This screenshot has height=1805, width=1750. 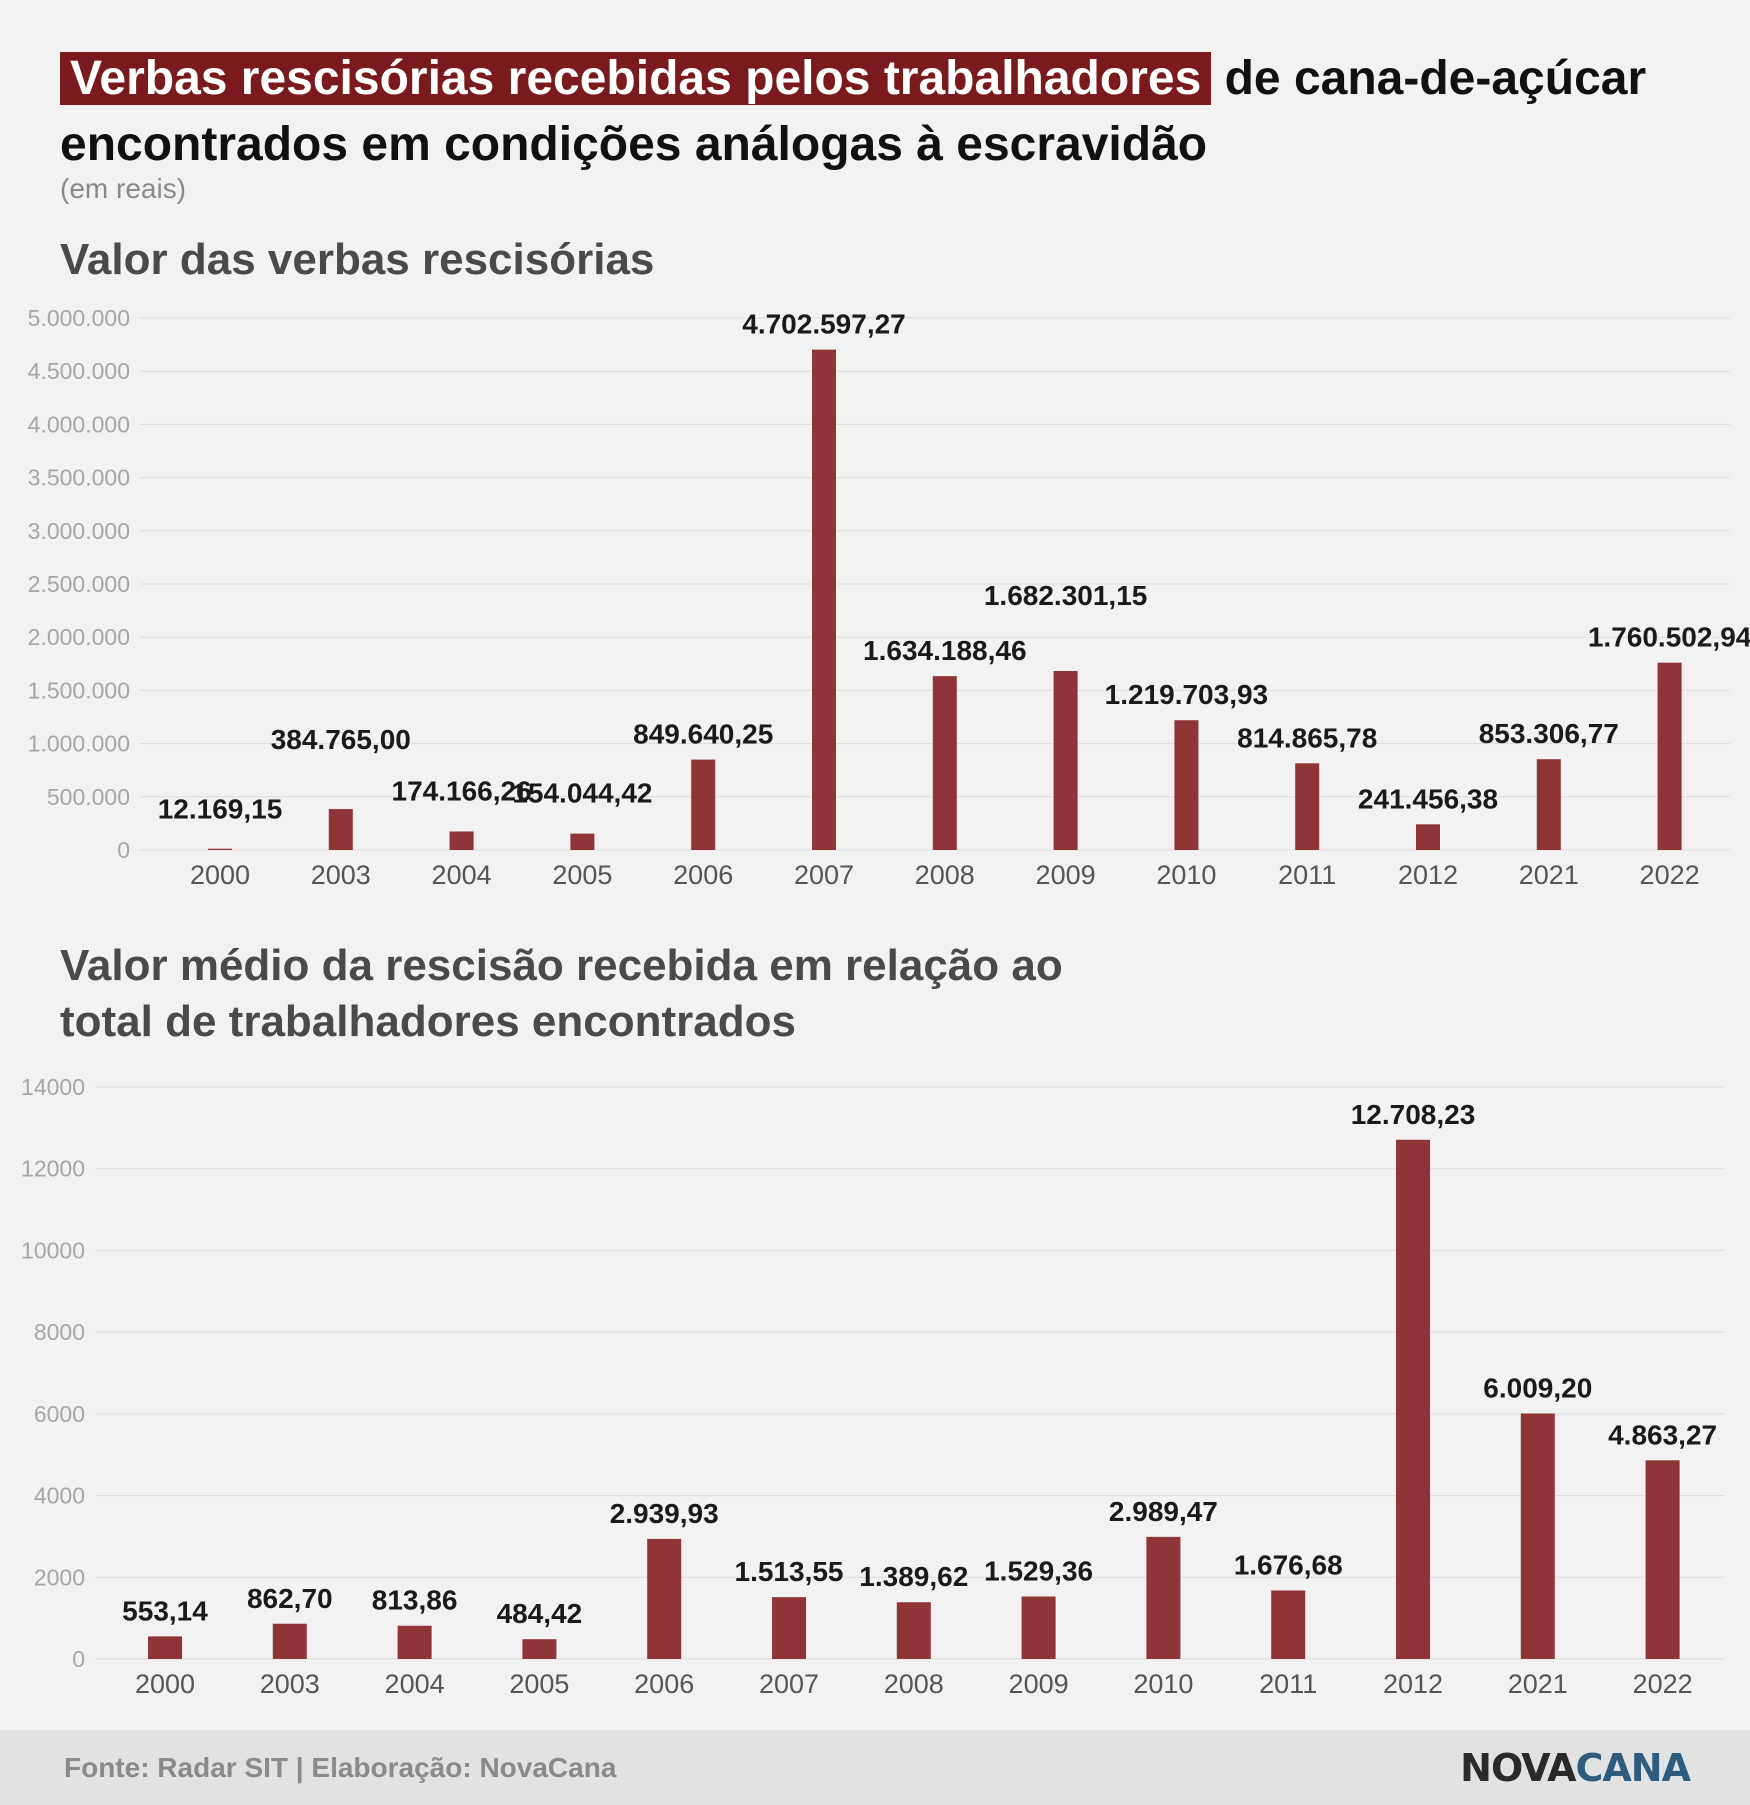 I want to click on chart1-ytick-label: 3.000.000, so click(x=79, y=531).